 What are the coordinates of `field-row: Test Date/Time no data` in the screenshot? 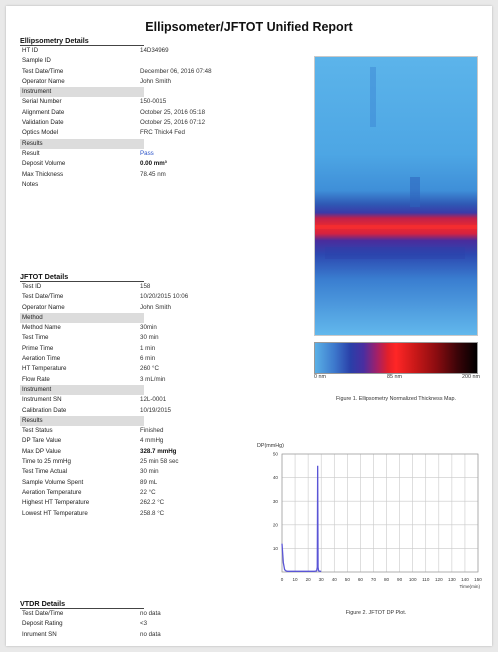 It's located at (145, 614).